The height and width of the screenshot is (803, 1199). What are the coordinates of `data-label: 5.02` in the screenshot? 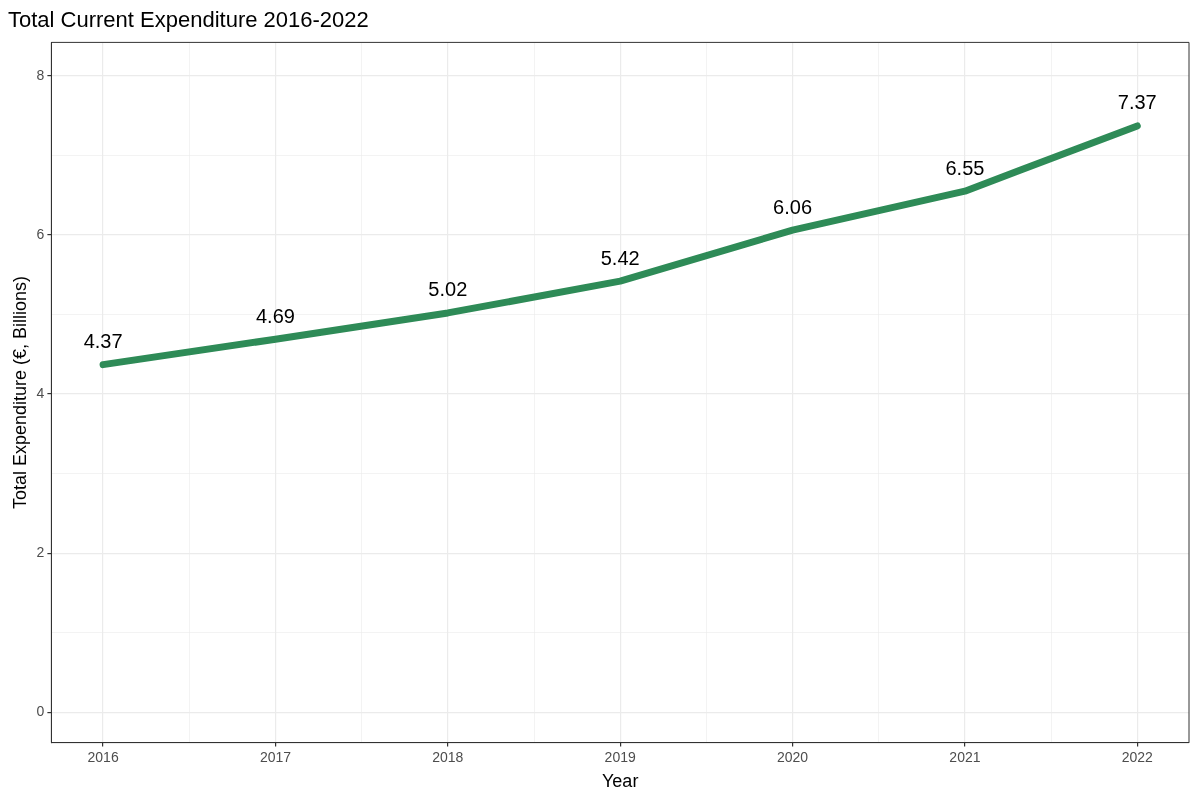 It's located at (448, 289).